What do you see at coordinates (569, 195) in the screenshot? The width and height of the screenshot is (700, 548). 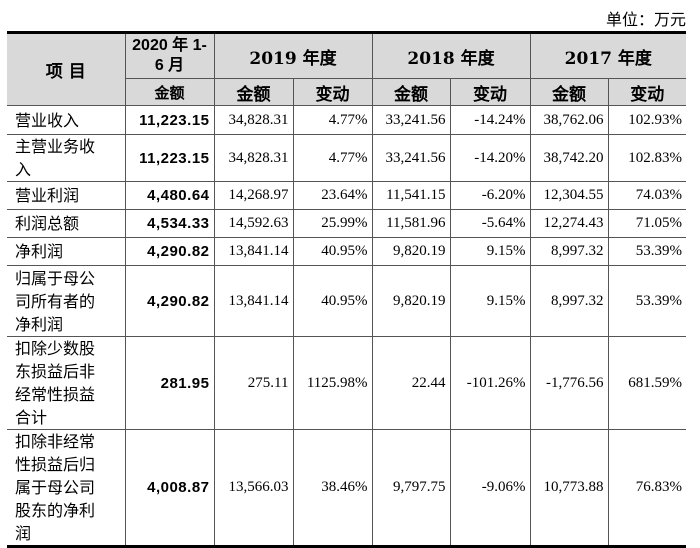 I see `amount-2017: 12,304.55` at bounding box center [569, 195].